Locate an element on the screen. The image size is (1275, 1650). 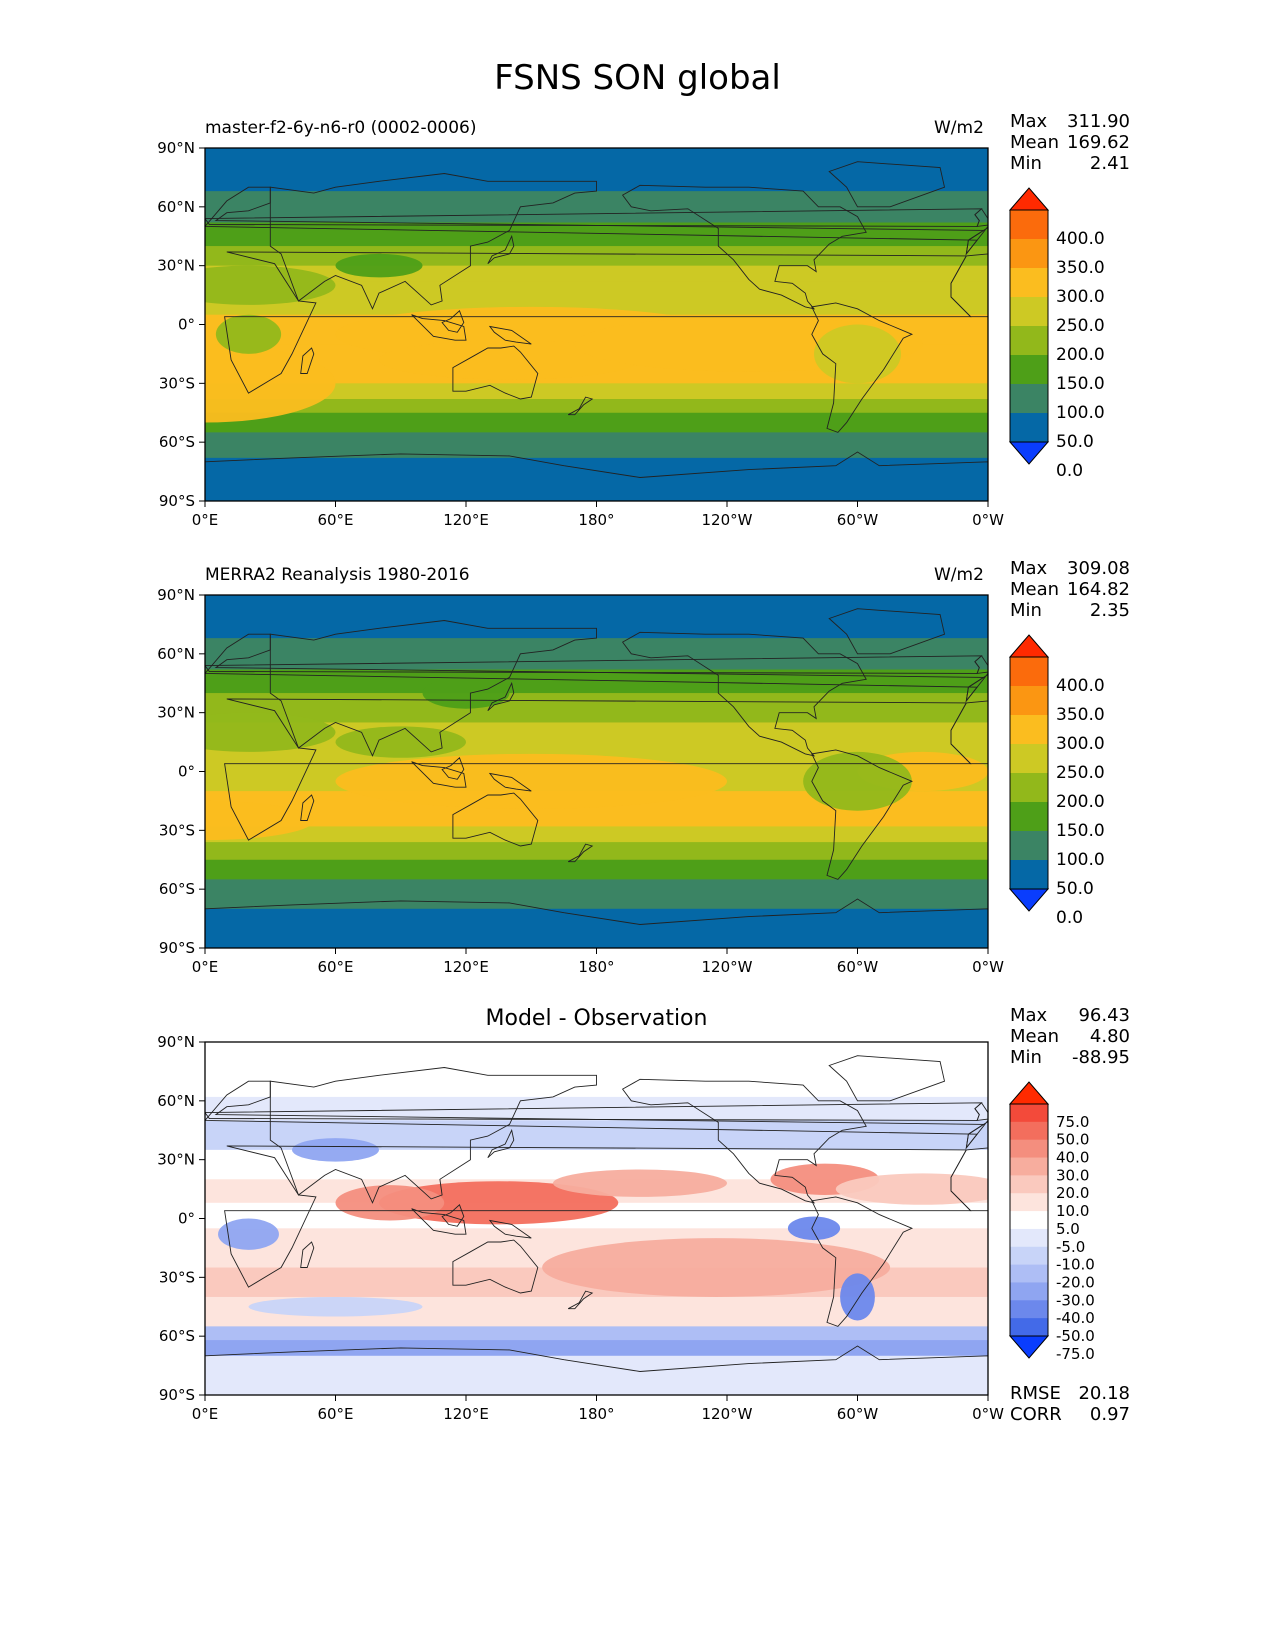
colorbar-label: 300.0 is located at coordinates (1080, 744).